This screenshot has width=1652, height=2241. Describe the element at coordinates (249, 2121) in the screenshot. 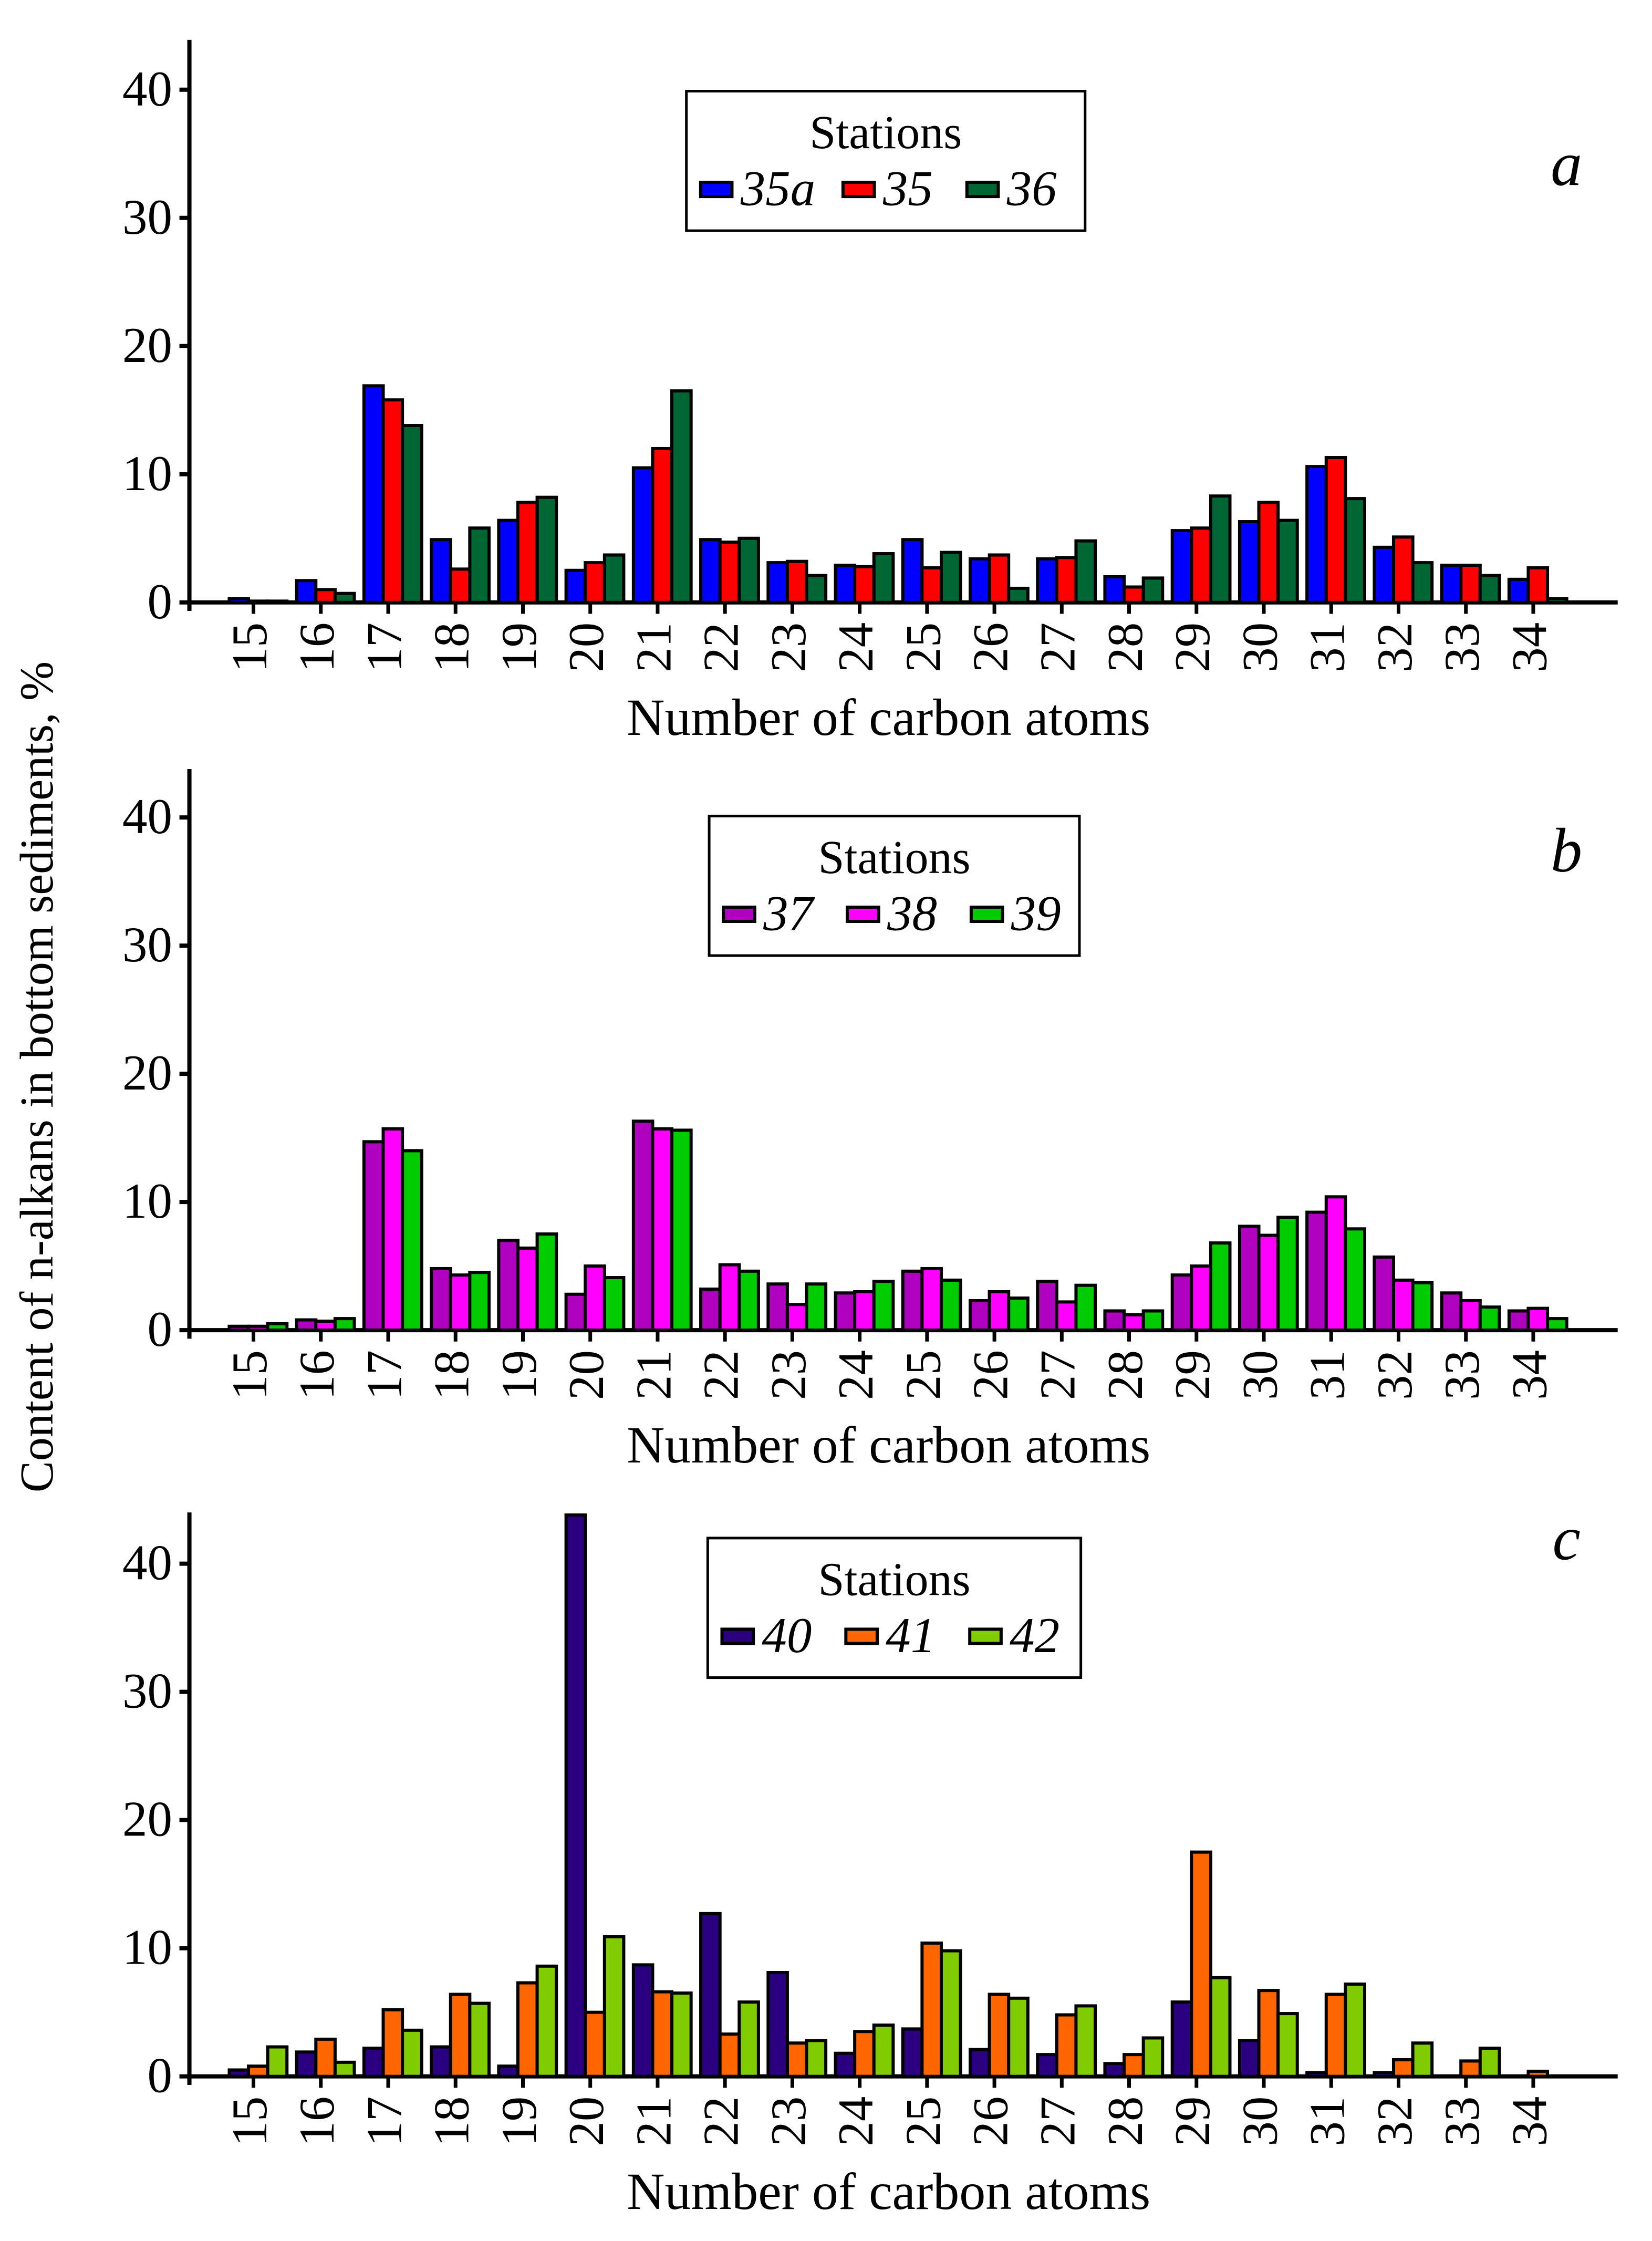

I see `x-tick-label: 15` at that location.